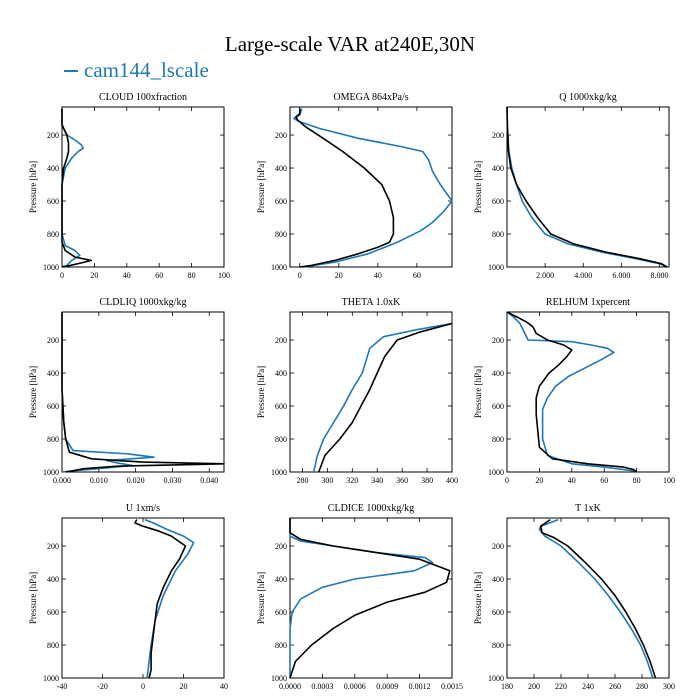 The height and width of the screenshot is (700, 700). I want to click on legend-line-icon, so click(71, 71).